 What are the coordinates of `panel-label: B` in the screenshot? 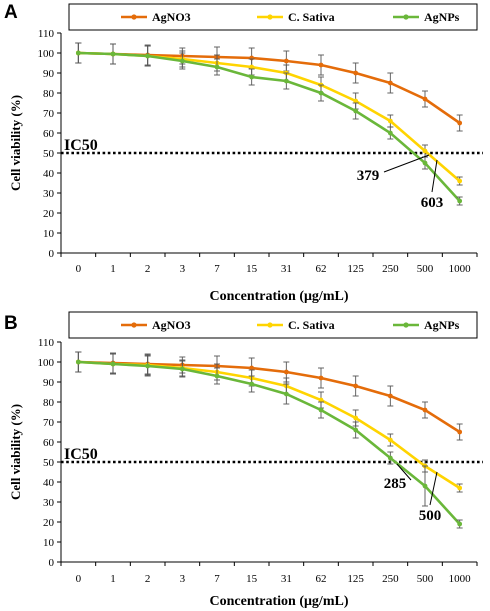 It's located at (11, 323).